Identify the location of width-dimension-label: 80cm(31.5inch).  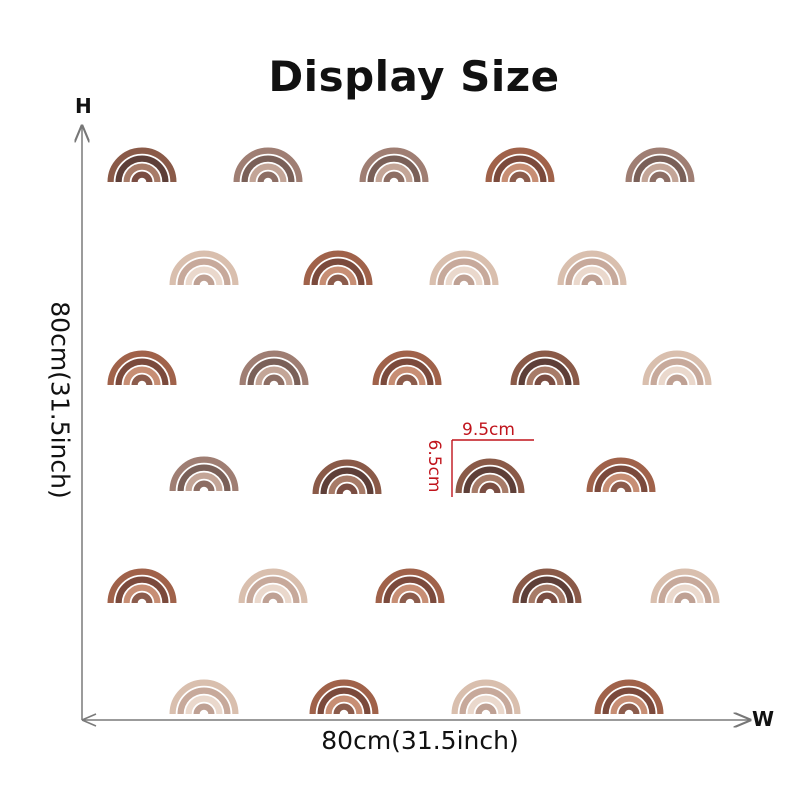
(420, 740).